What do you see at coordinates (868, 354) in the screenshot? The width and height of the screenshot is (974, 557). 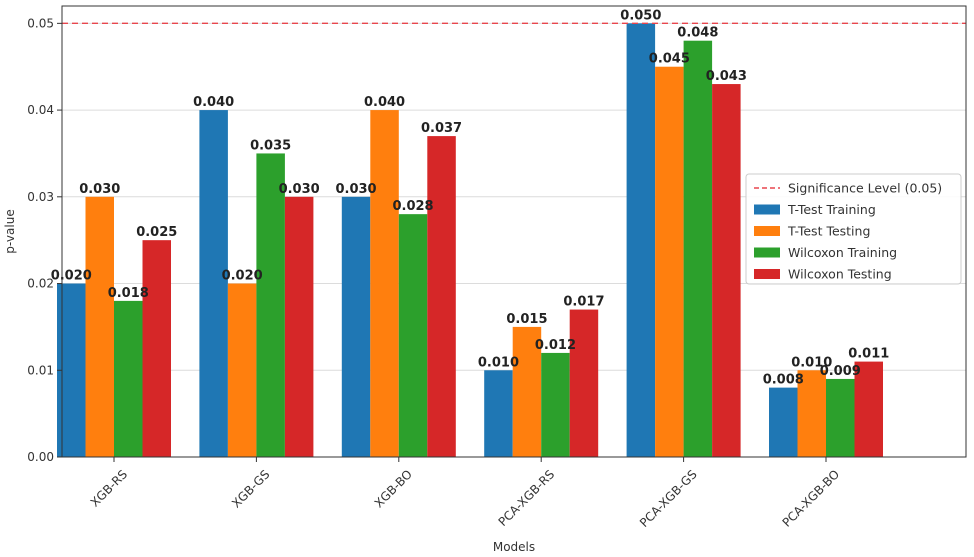 I see `data-label: 0.011` at bounding box center [868, 354].